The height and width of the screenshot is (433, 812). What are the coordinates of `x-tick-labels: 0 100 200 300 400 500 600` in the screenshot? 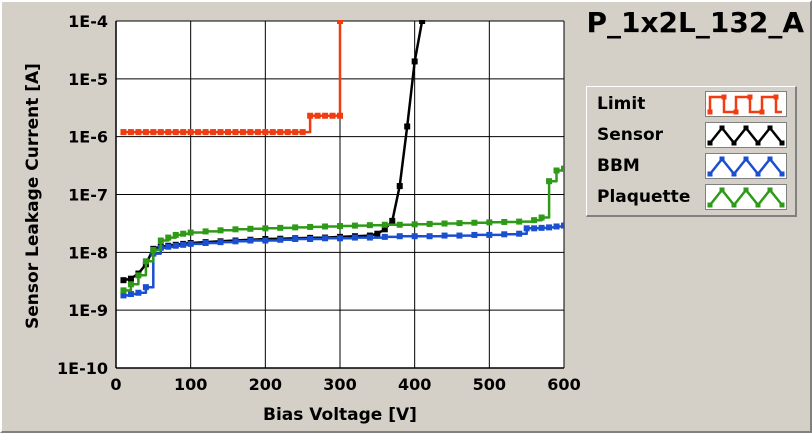 It's located at (345, 384).